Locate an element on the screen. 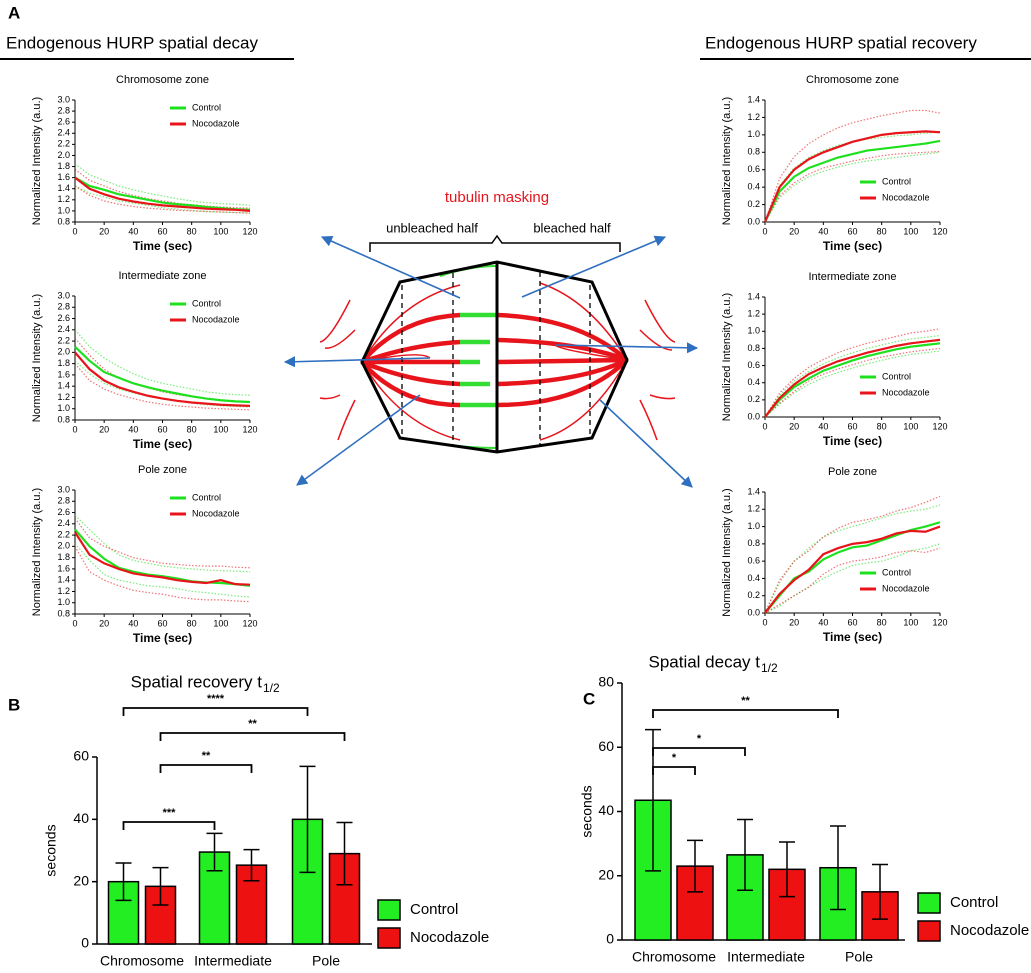 The width and height of the screenshot is (1031, 973). significance-label: **** is located at coordinates (216, 699).